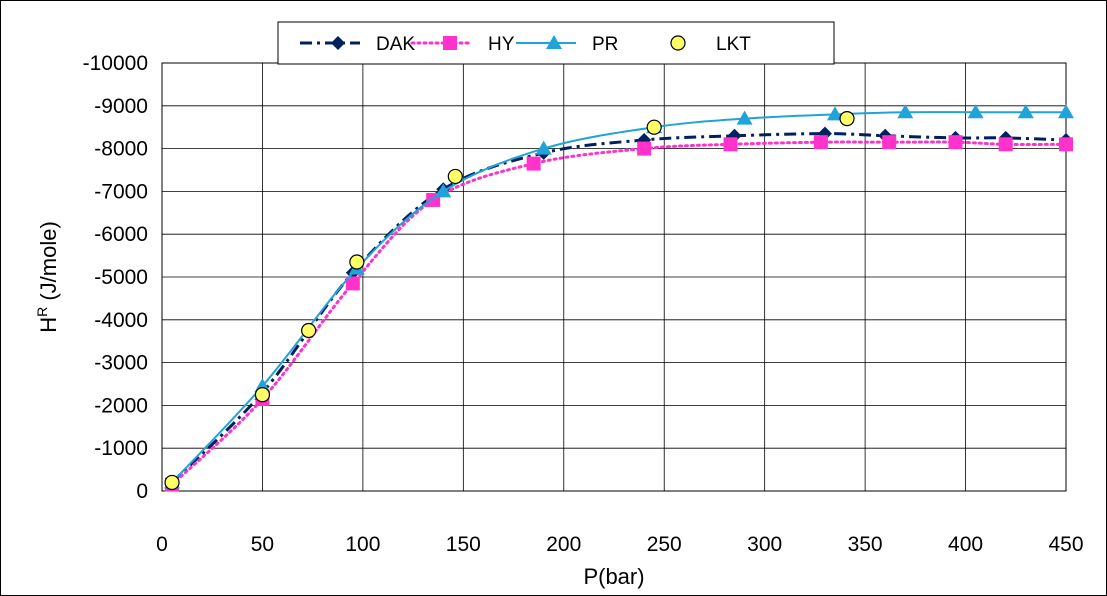 This screenshot has height=596, width=1107. I want to click on x-tick-label: 0, so click(162, 544).